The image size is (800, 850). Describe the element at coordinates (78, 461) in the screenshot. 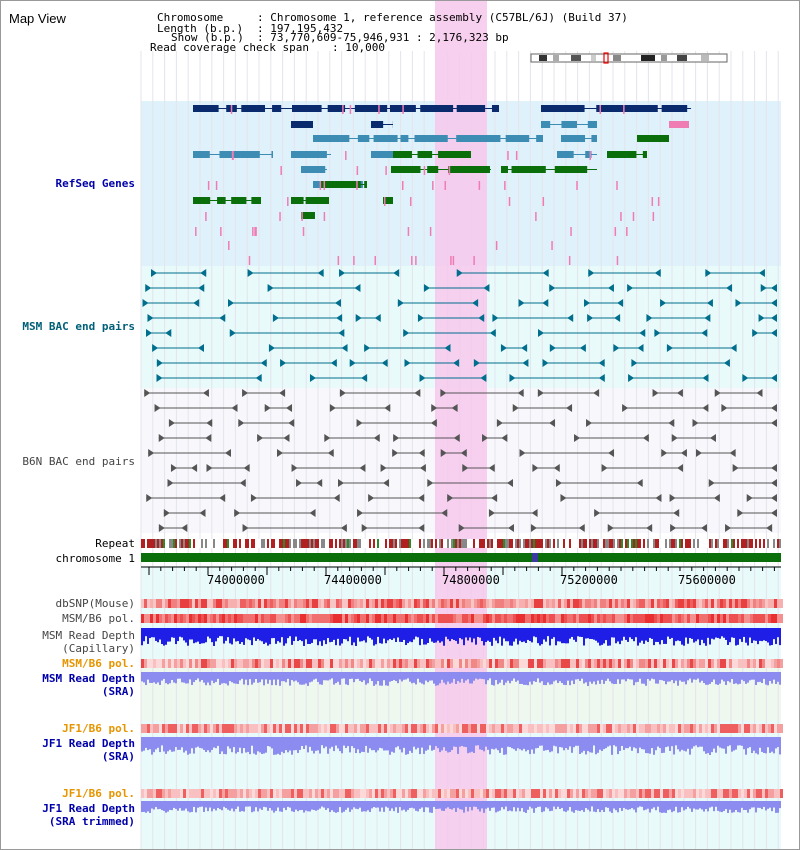

I see `track-label-b6n-bac: B6N BAC end pairs` at that location.